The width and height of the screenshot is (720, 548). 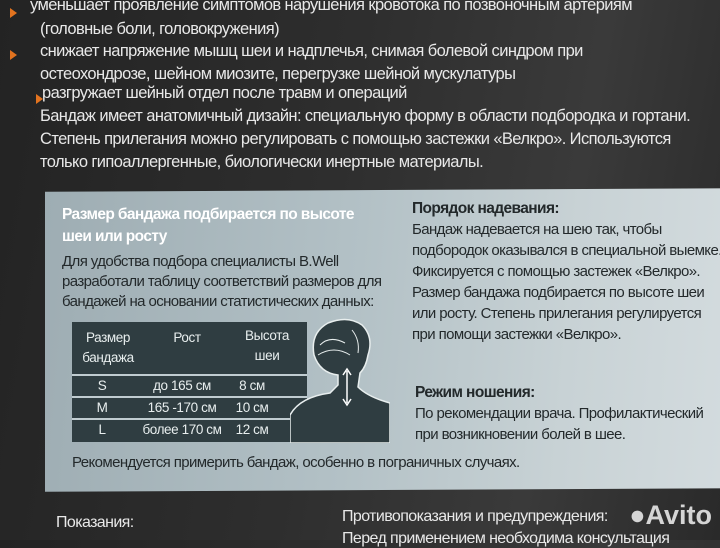 I want to click on header-size: Размер, so click(x=108, y=337).